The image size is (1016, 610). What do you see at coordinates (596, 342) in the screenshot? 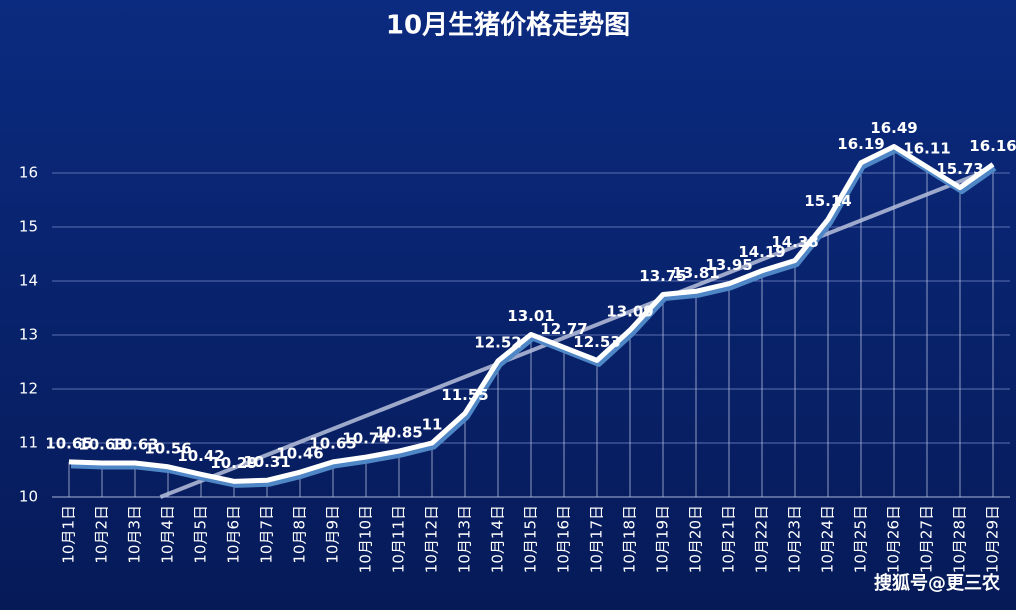
I see `data-label: 12.53` at bounding box center [596, 342].